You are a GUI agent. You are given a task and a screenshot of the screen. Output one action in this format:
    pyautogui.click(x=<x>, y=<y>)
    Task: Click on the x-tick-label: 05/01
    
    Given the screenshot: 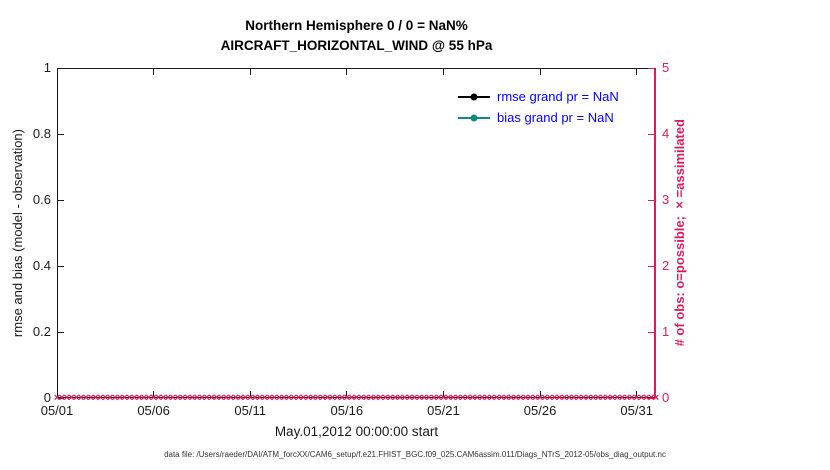 What is the action you would take?
    pyautogui.click(x=57, y=410)
    